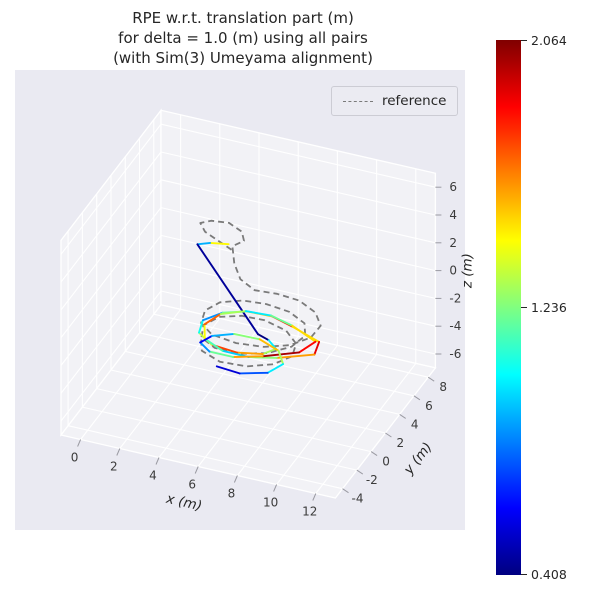 The image size is (600, 600). I want to click on colorbar-tick-label: 0.408, so click(549, 574).